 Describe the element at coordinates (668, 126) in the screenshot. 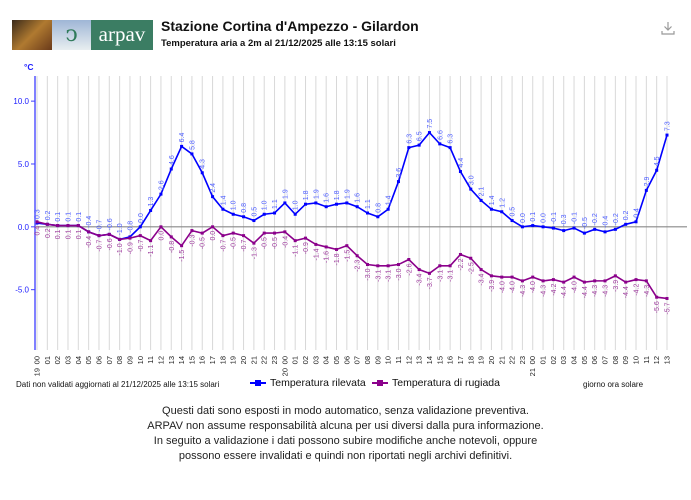

I see `data-label: 7.3` at that location.